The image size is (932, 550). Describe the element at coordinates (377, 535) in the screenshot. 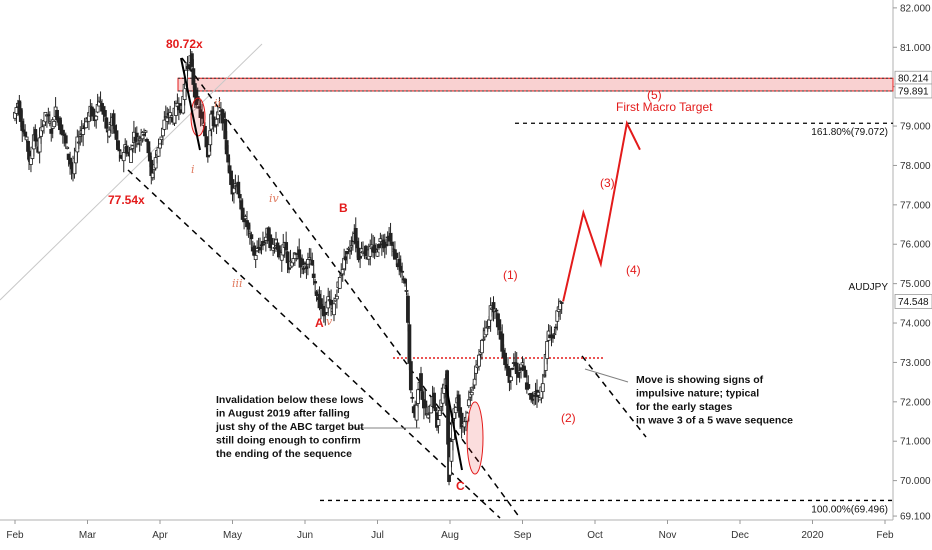

I see `time-tick-label: Jul` at that location.